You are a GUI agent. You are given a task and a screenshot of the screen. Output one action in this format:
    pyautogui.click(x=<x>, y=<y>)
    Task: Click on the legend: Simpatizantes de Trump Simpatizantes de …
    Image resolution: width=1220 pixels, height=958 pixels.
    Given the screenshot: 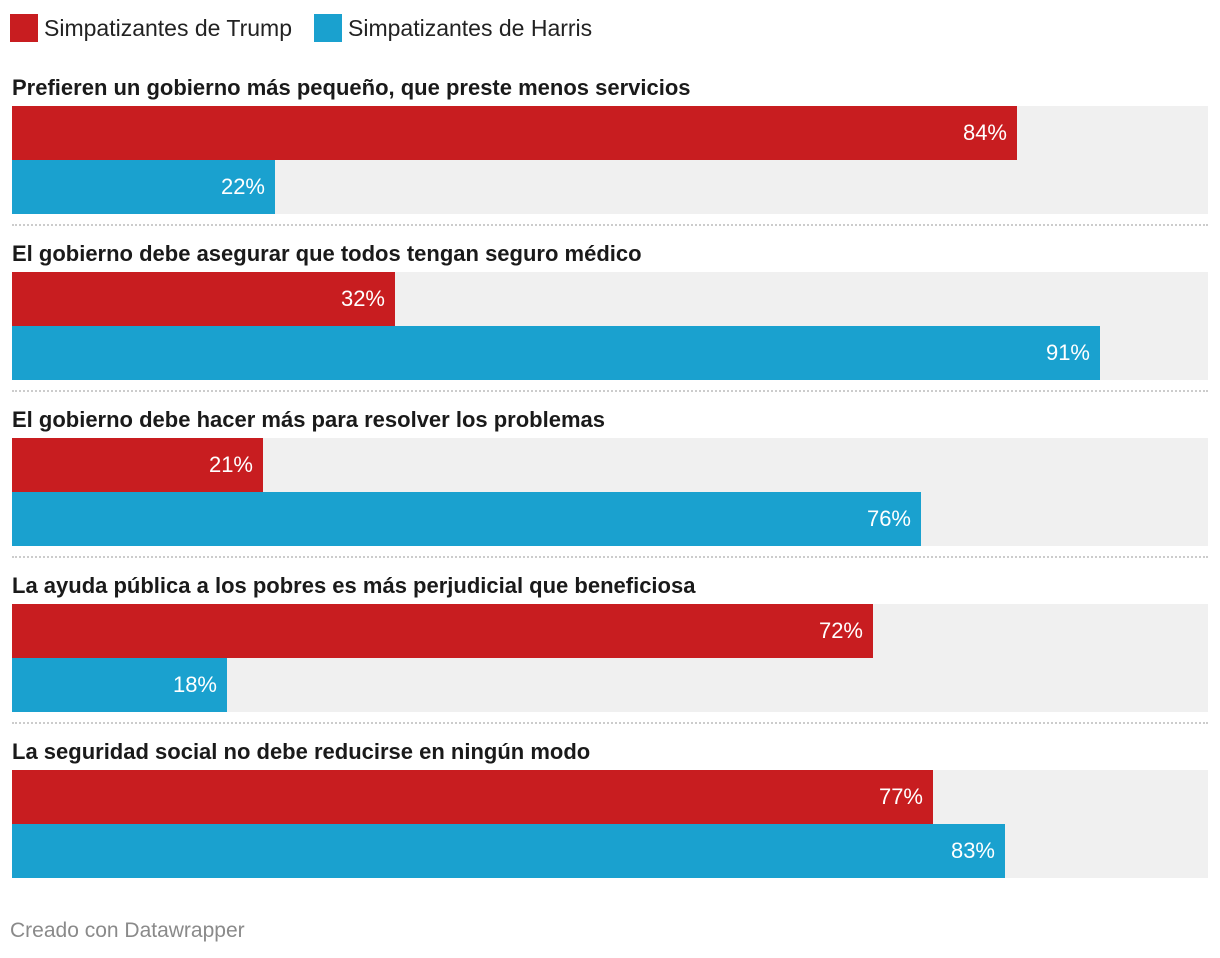 What is the action you would take?
    pyautogui.click(x=312, y=28)
    